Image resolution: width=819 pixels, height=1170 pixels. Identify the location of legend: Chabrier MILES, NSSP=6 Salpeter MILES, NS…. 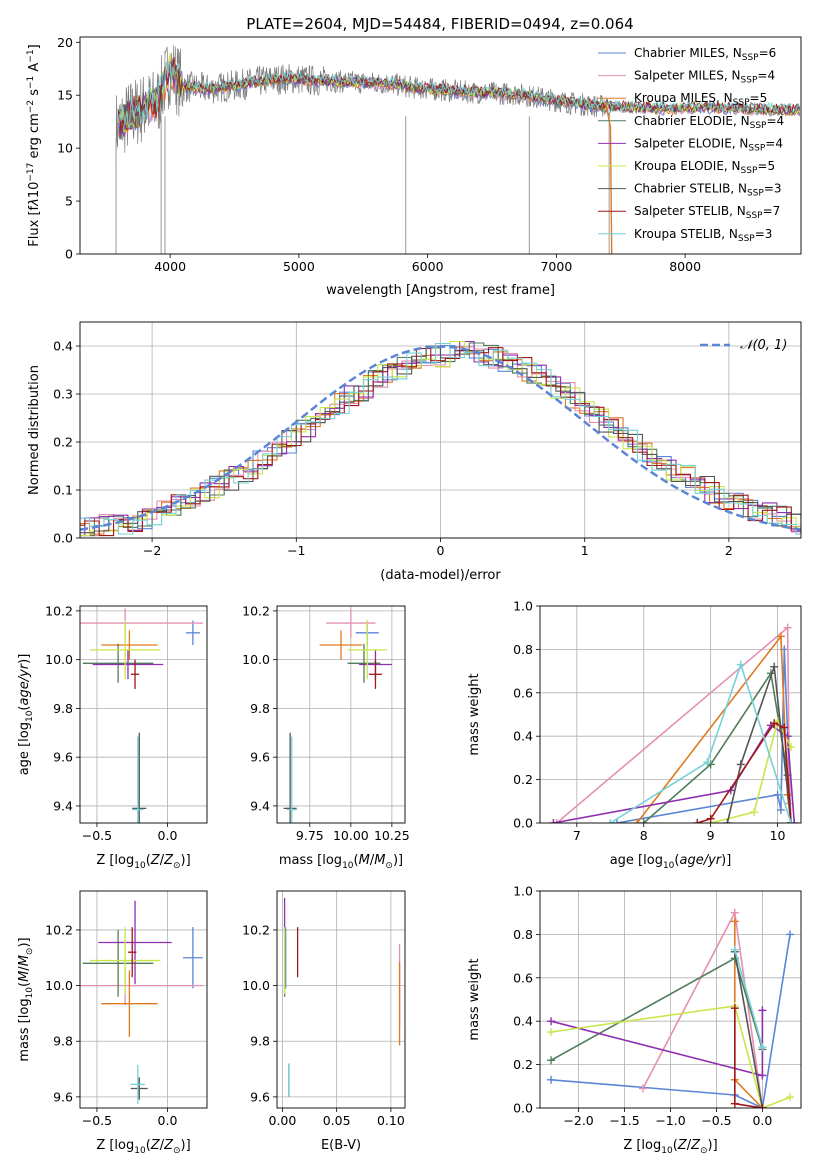
(691, 145).